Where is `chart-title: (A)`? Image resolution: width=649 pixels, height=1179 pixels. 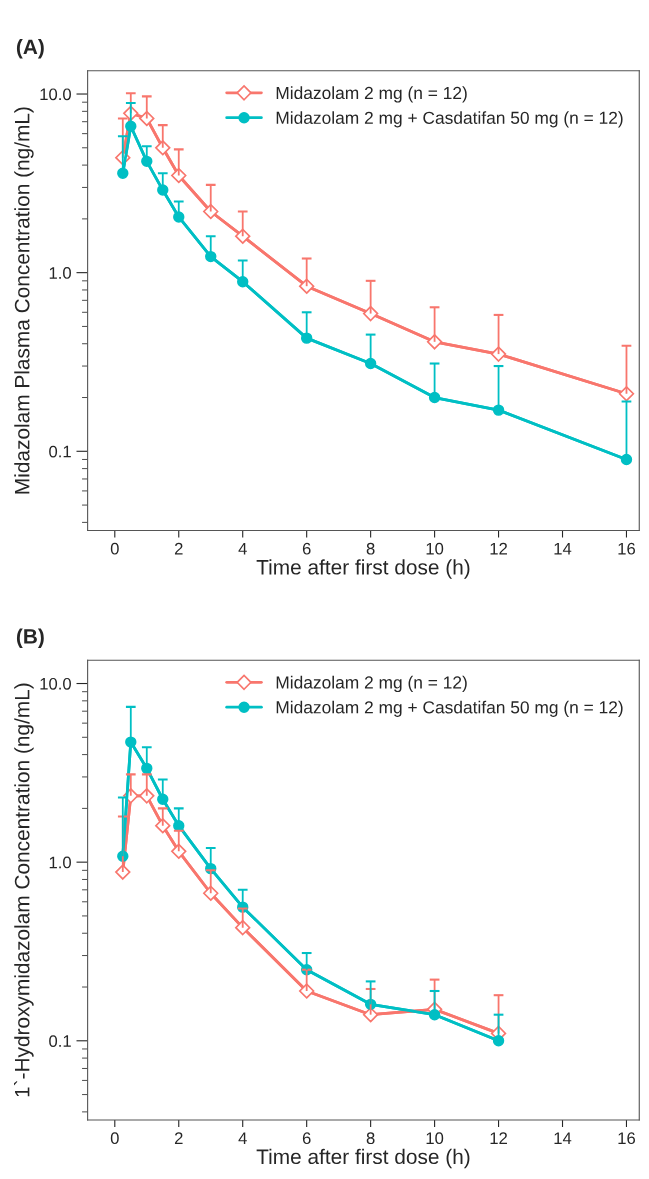
chart-title: (A) is located at coordinates (30, 48).